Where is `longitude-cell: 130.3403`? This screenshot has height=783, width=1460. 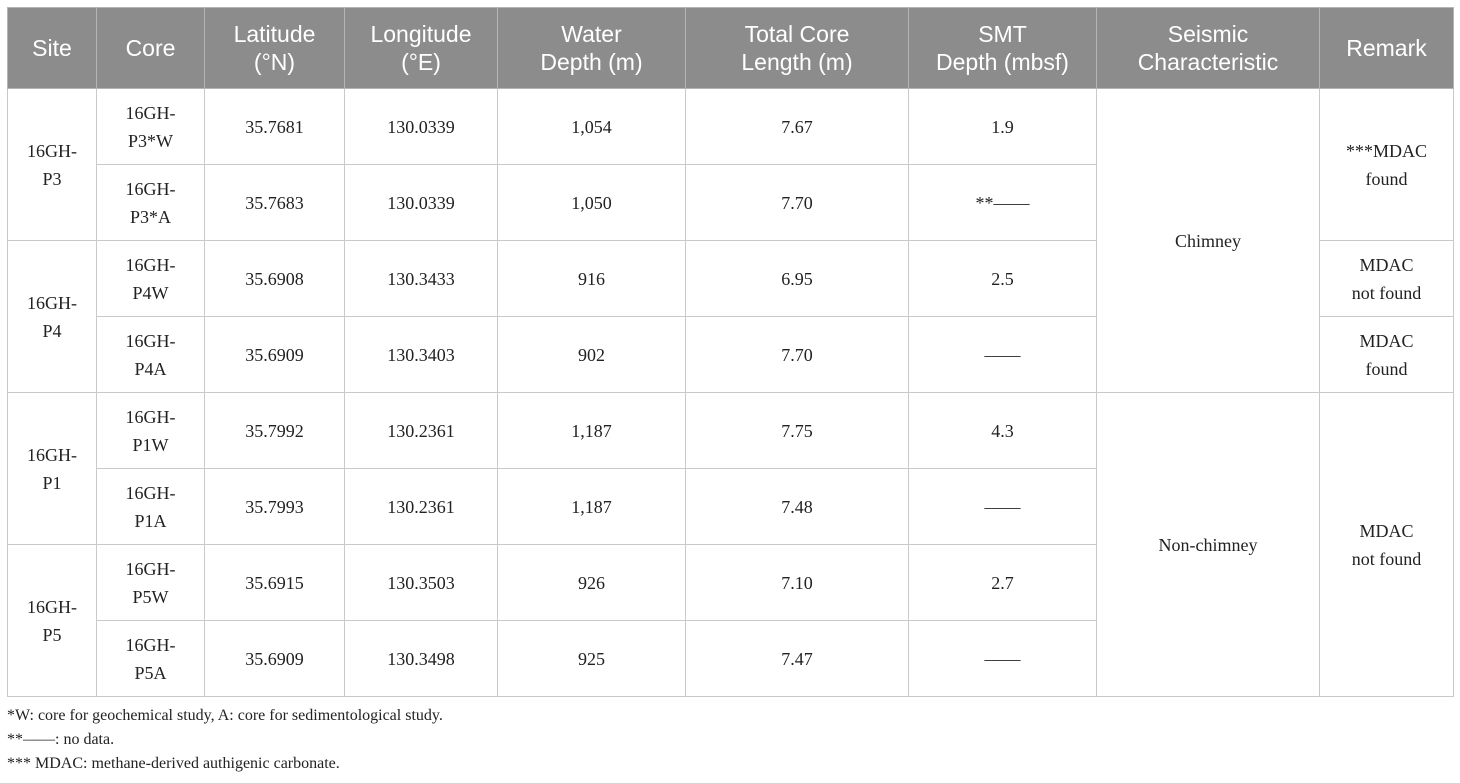
longitude-cell: 130.3403 is located at coordinates (421, 354).